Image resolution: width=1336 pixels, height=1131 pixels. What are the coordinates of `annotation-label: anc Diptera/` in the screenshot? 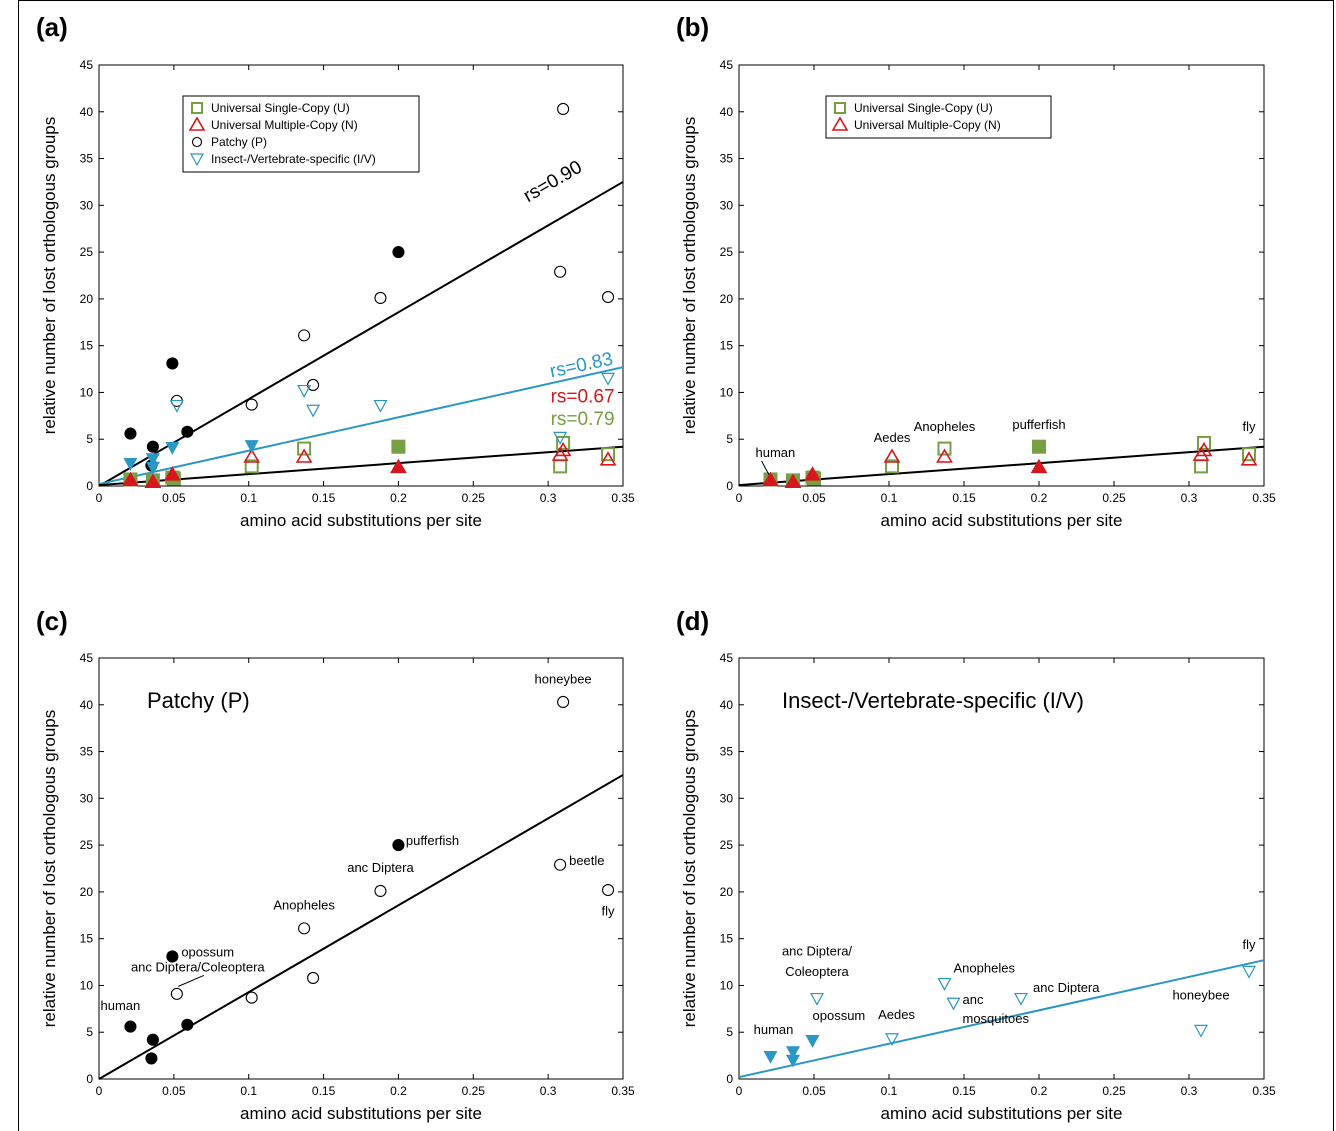 It's located at (817, 951).